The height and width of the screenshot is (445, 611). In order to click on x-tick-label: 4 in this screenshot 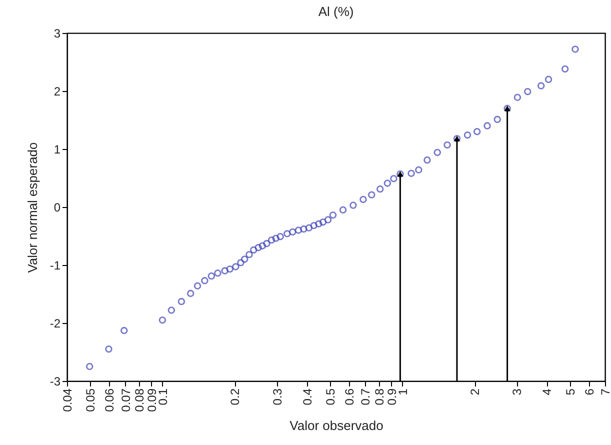, I will do `click(547, 392)`.